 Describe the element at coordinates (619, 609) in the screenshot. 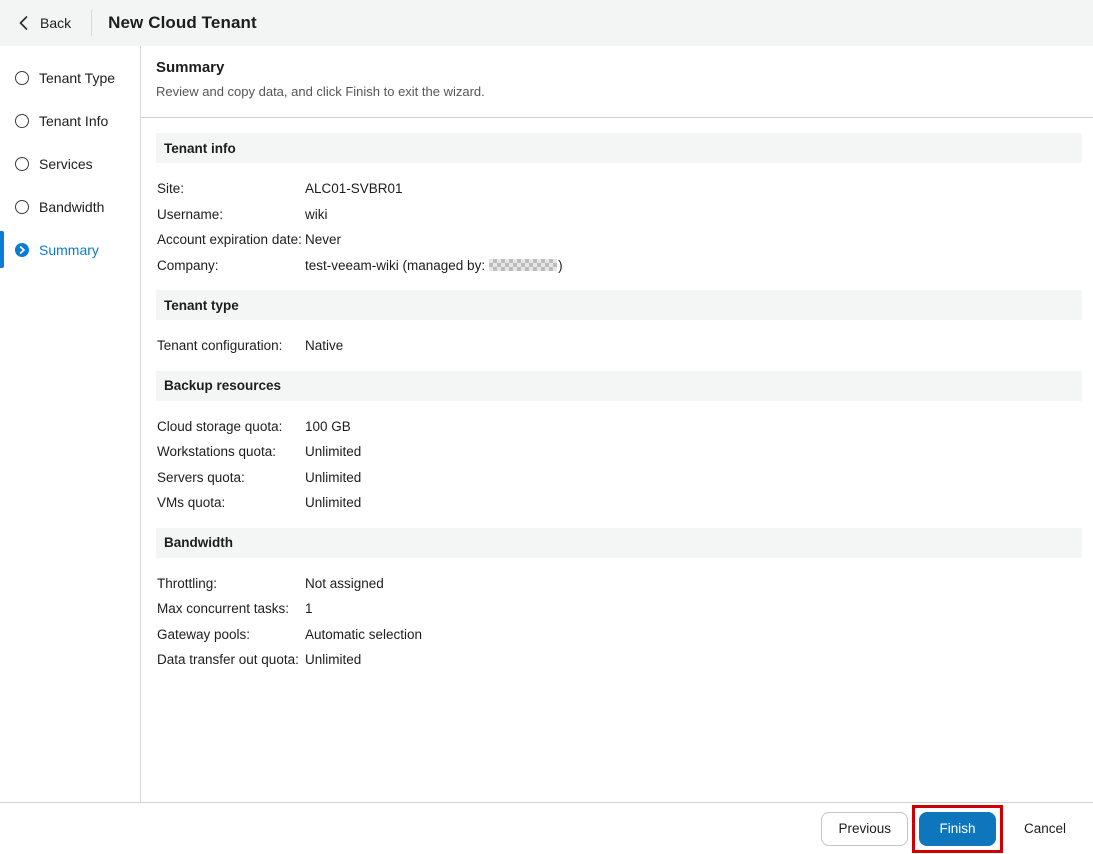

I see `summary-row-max-concurrent-tasks: Max concurrent tasks: 1` at that location.